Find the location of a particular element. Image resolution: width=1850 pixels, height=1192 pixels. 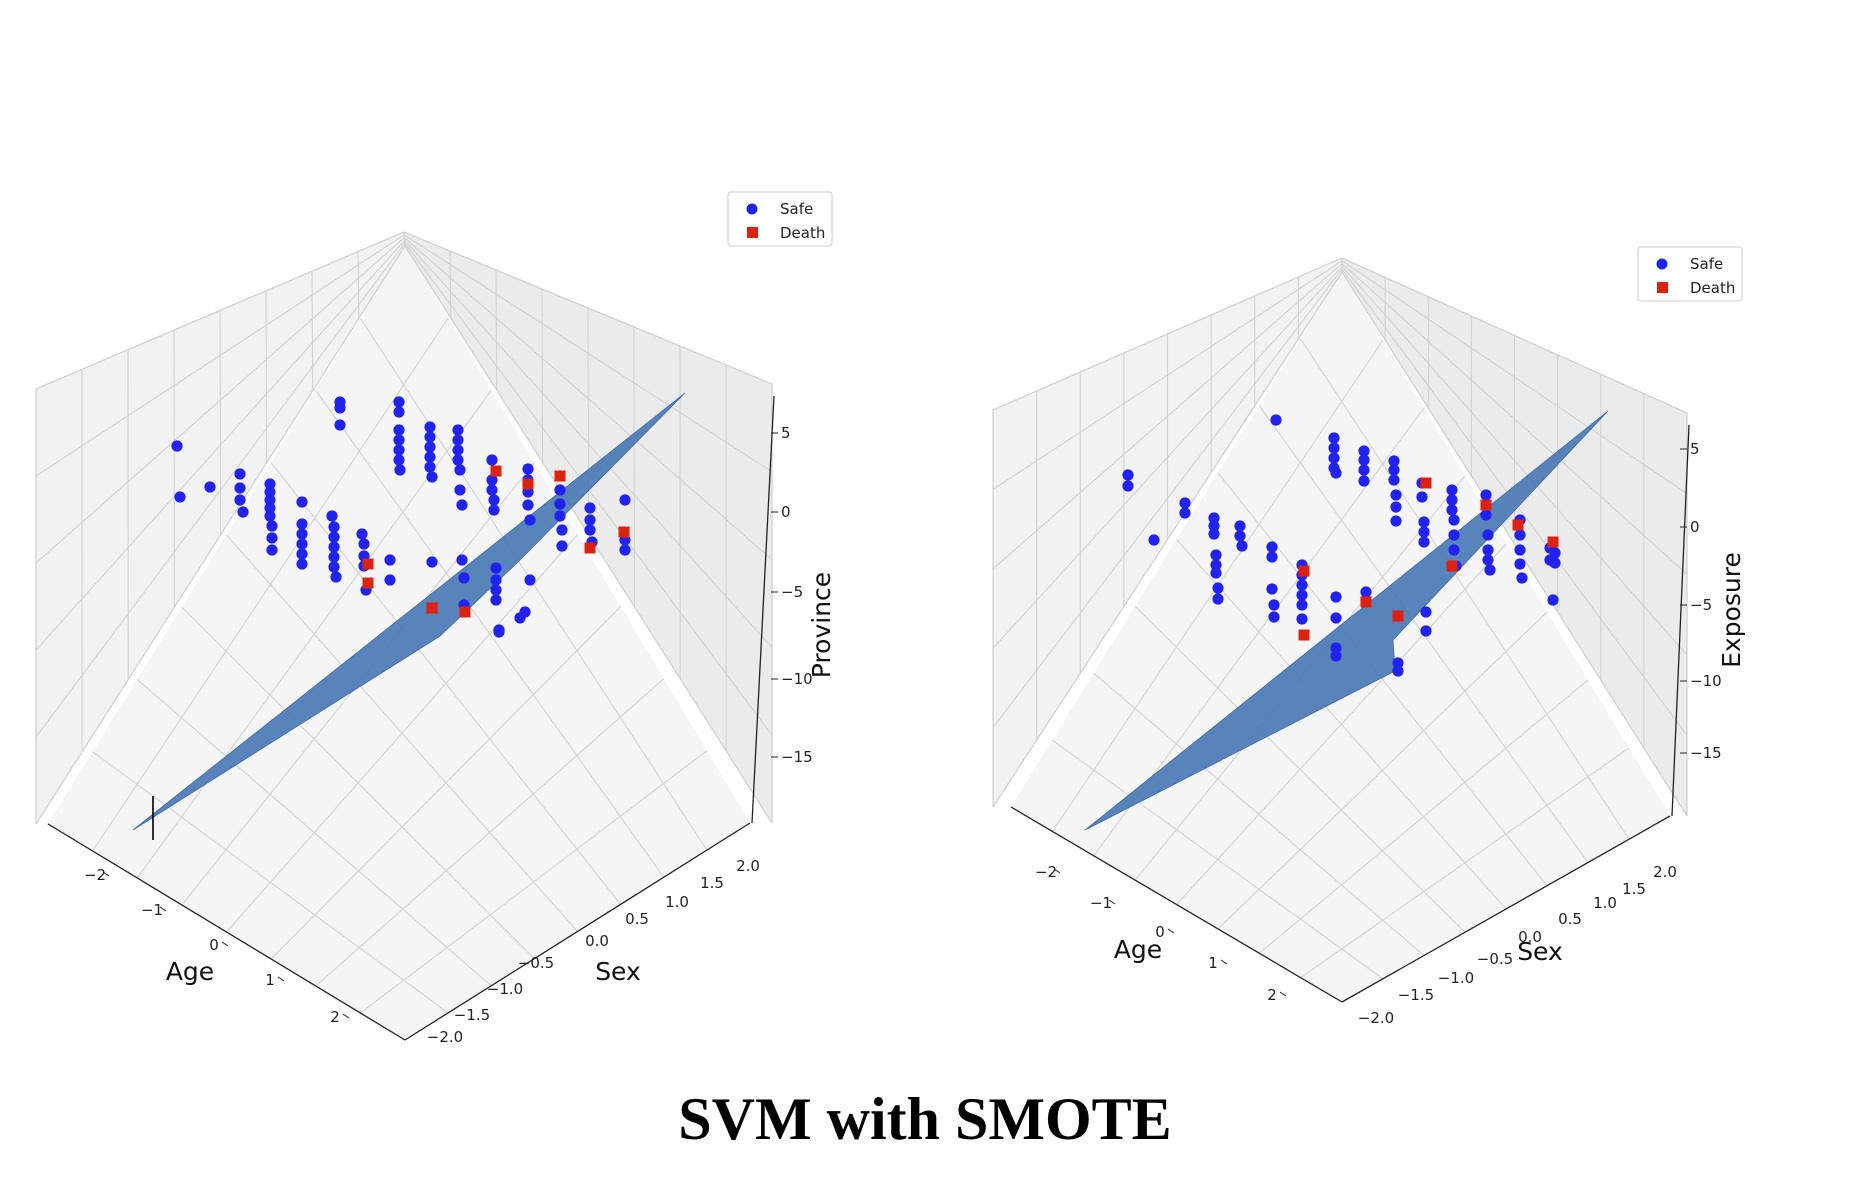

y-tick-label: −1.0 is located at coordinates (1456, 978).